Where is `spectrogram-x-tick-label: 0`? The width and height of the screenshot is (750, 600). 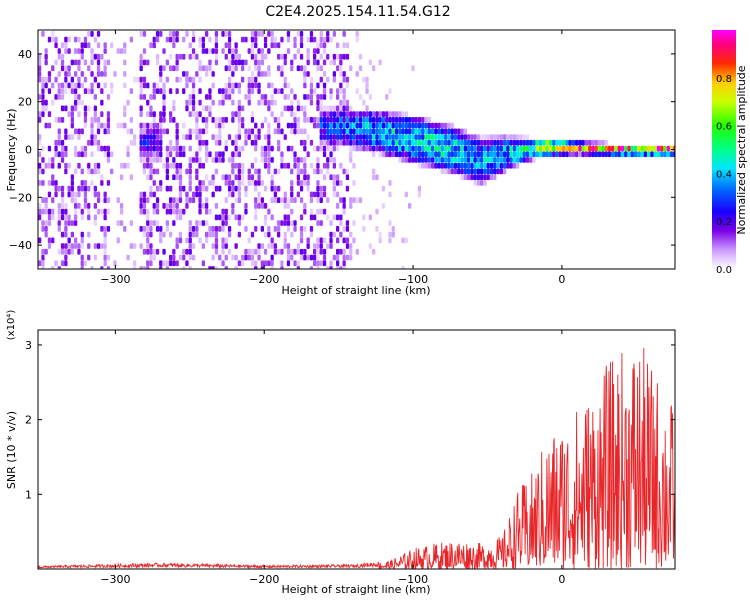
spectrogram-x-tick-label: 0 is located at coordinates (561, 279).